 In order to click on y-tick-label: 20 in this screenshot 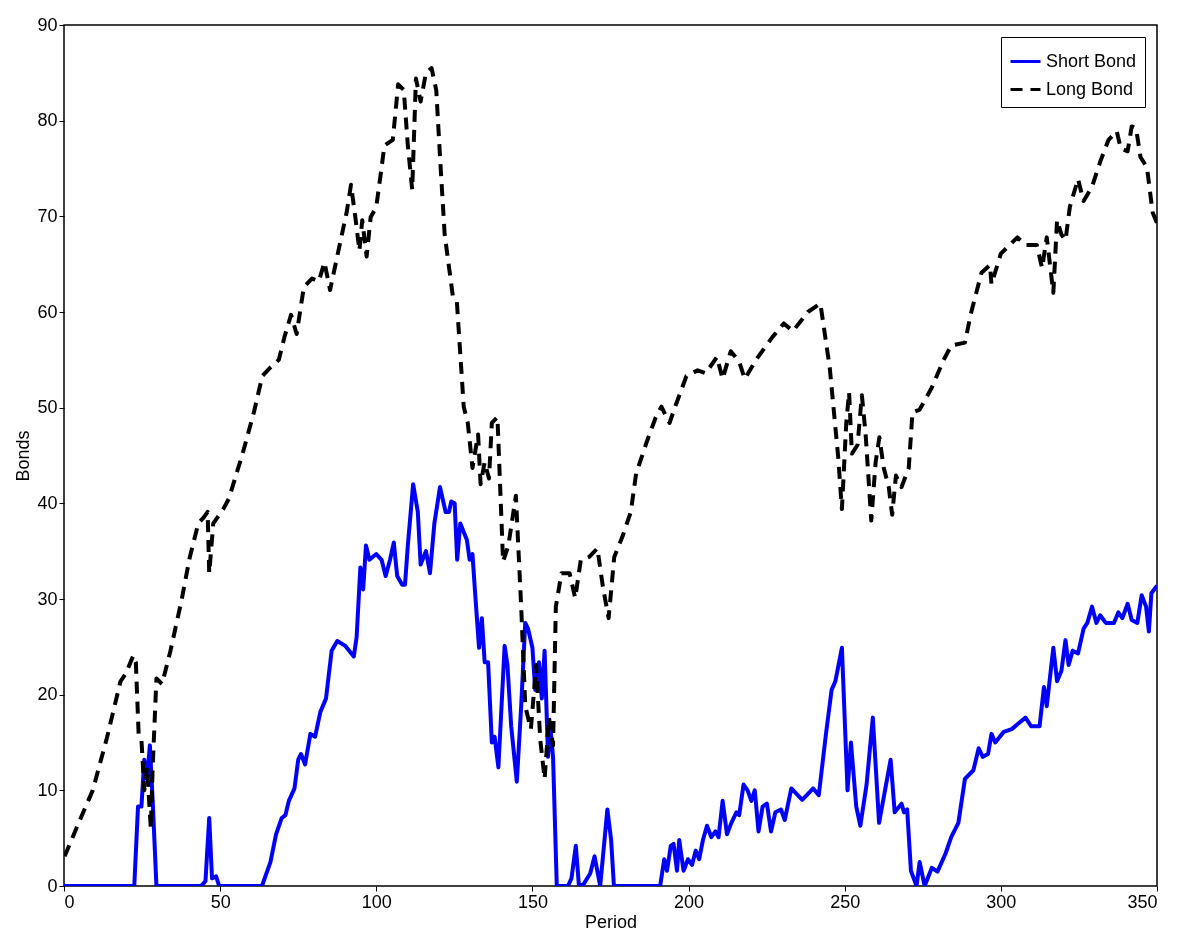, I will do `click(47, 694)`.